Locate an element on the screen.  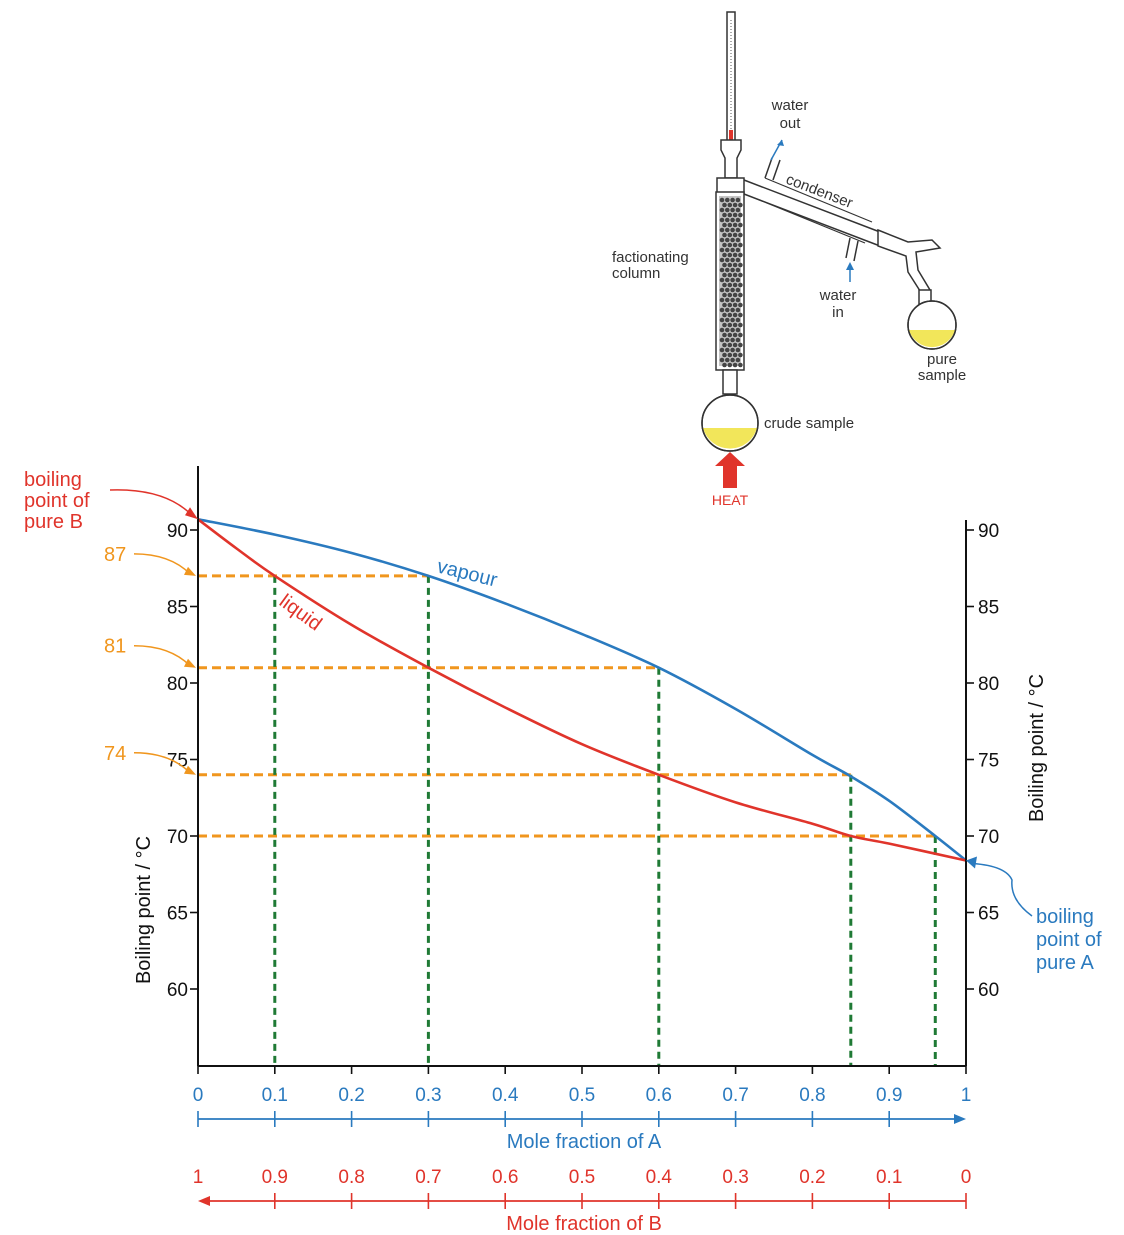
x-tick-label-a-5: 0.5 is located at coordinates (582, 1095).